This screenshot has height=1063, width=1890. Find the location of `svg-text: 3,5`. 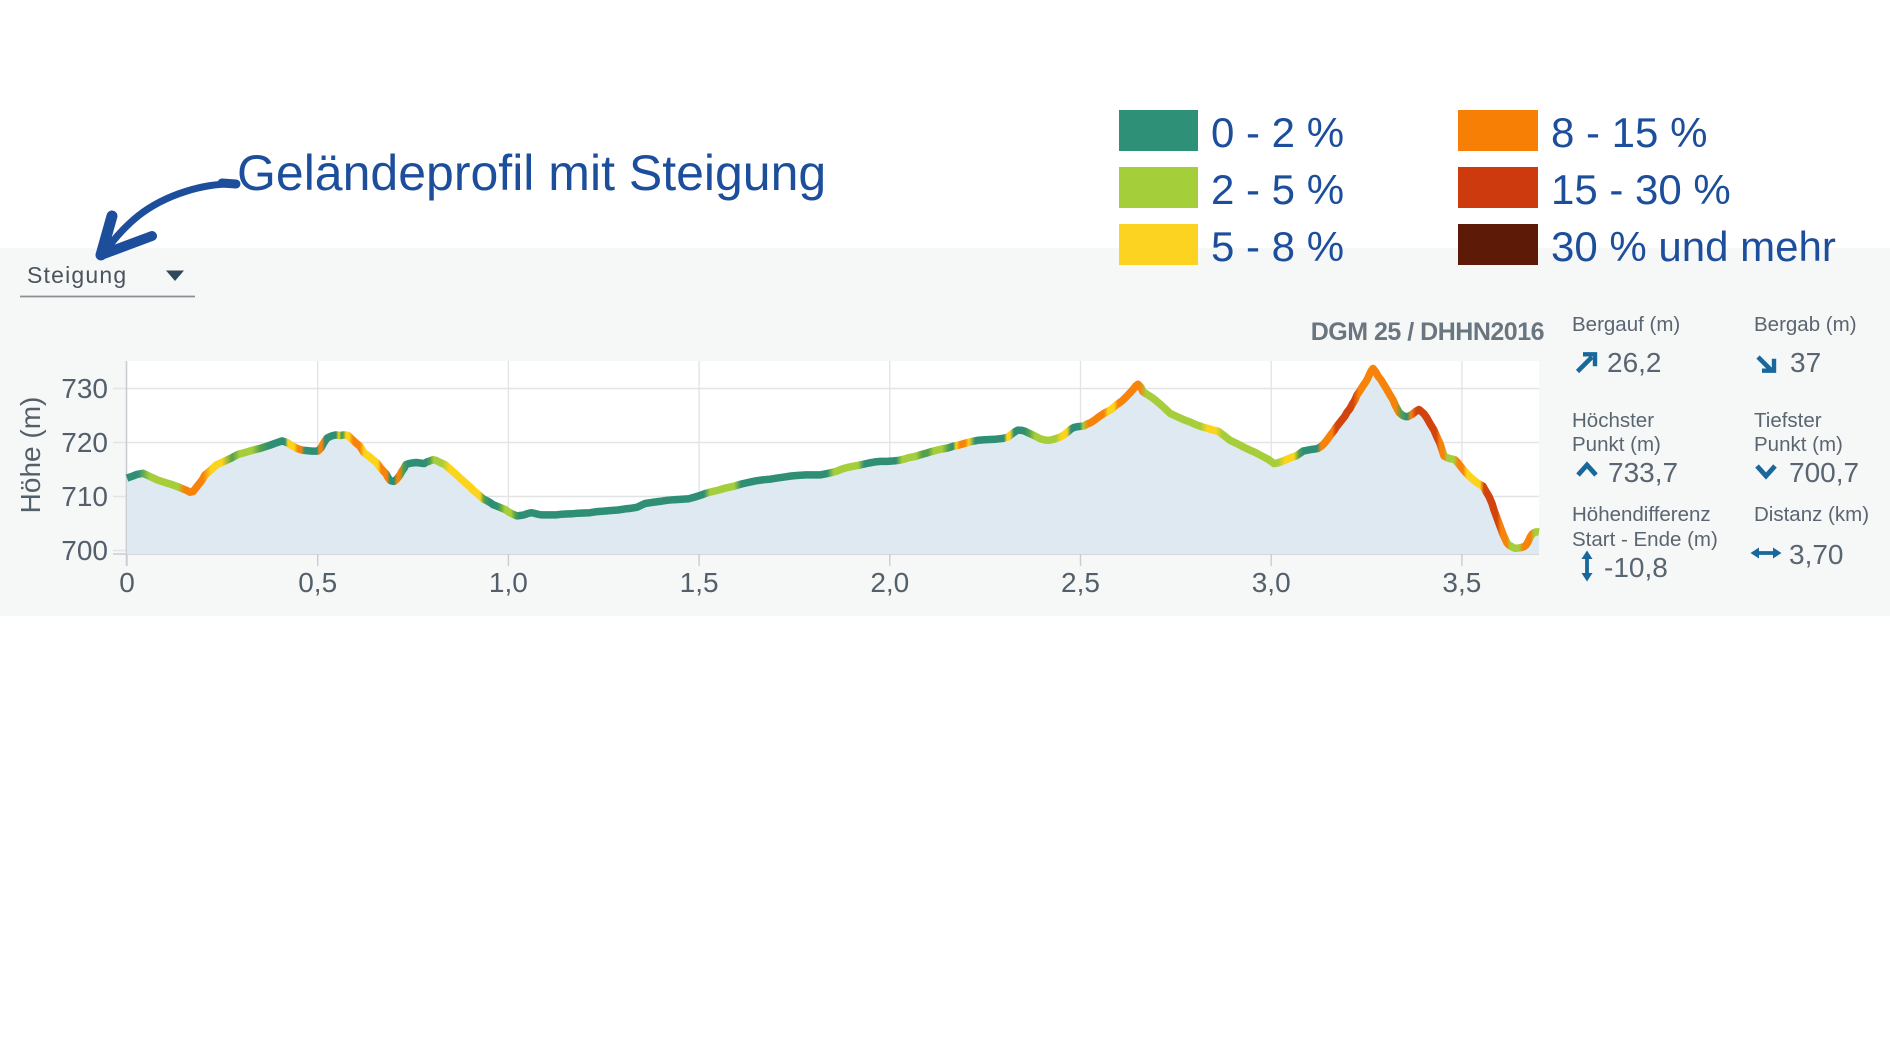

svg-text: 3,5 is located at coordinates (1461, 582).